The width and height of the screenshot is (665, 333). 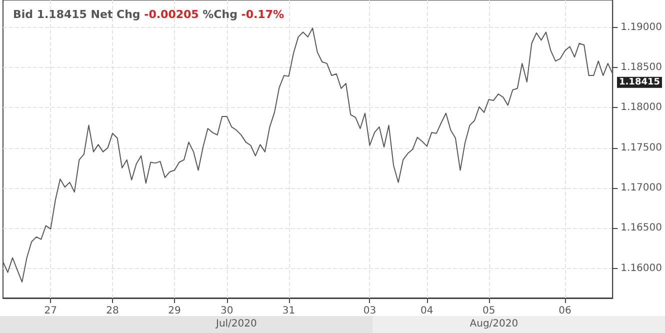 I want to click on y-tick-label: 1.18000, so click(x=641, y=108).